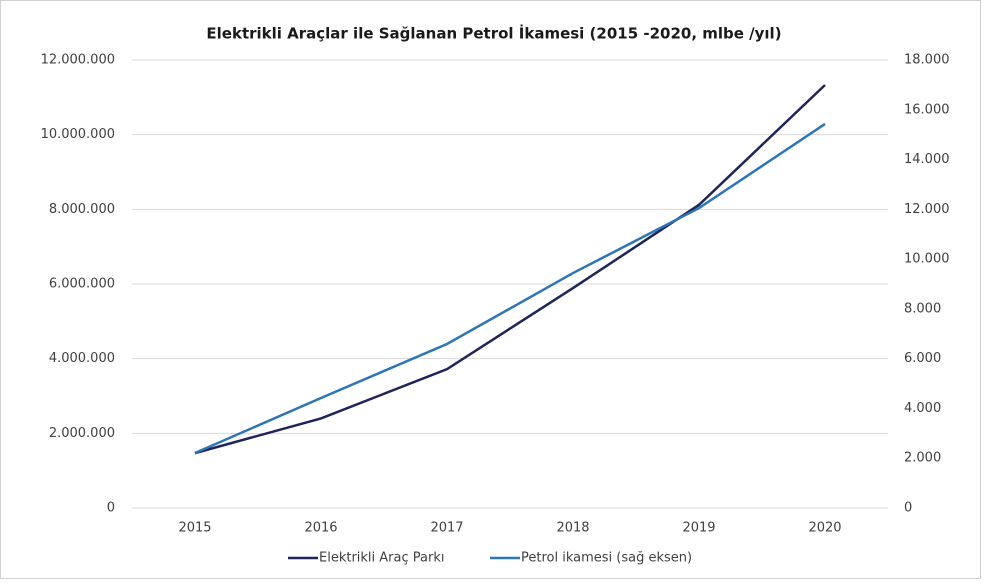 The image size is (989, 586). I want to click on y2-tick-label: 16.000, so click(927, 109).